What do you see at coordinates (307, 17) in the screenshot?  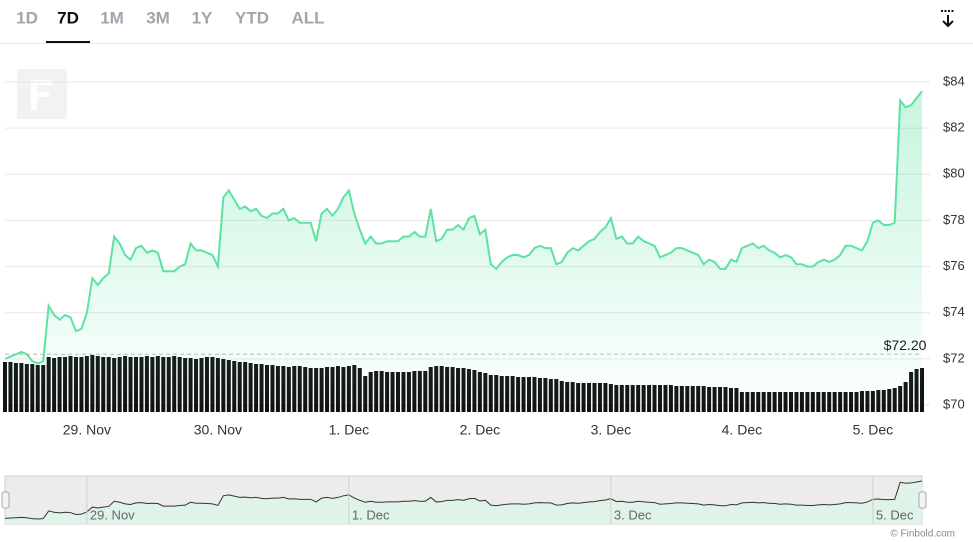 I see `range-tab: ALL` at bounding box center [307, 17].